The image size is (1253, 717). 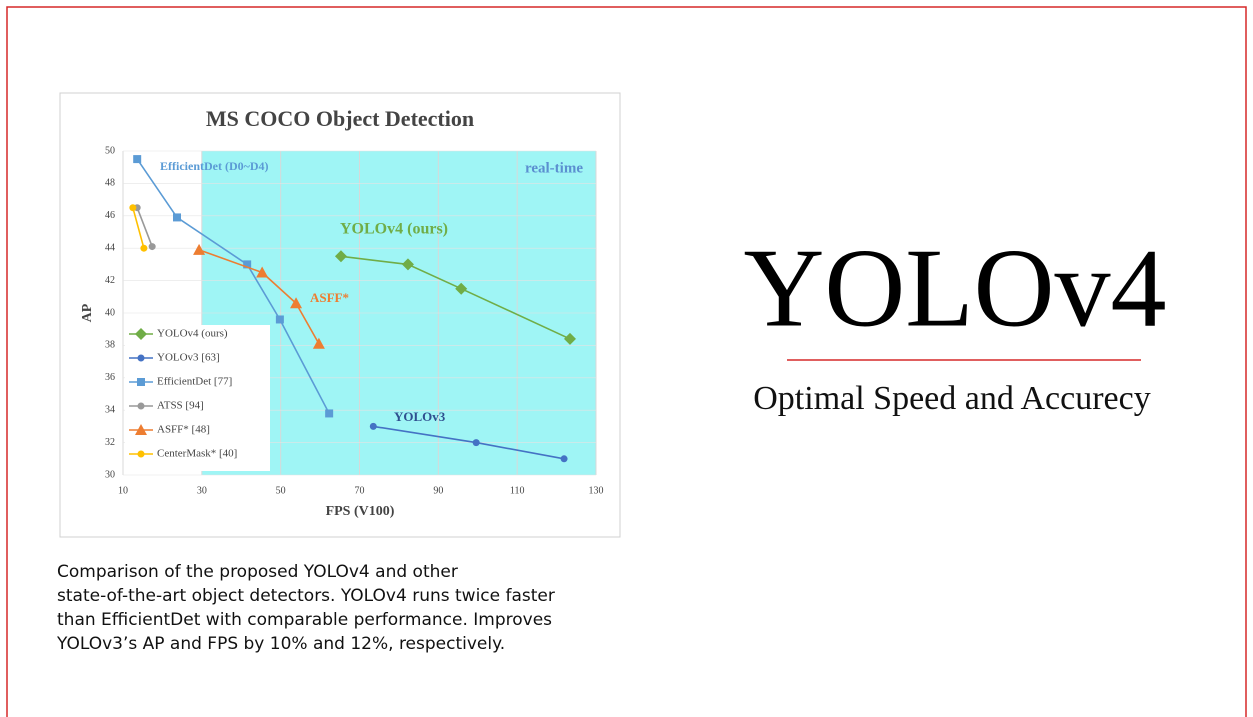 I want to click on heading: YOLOv4, so click(x=954, y=289).